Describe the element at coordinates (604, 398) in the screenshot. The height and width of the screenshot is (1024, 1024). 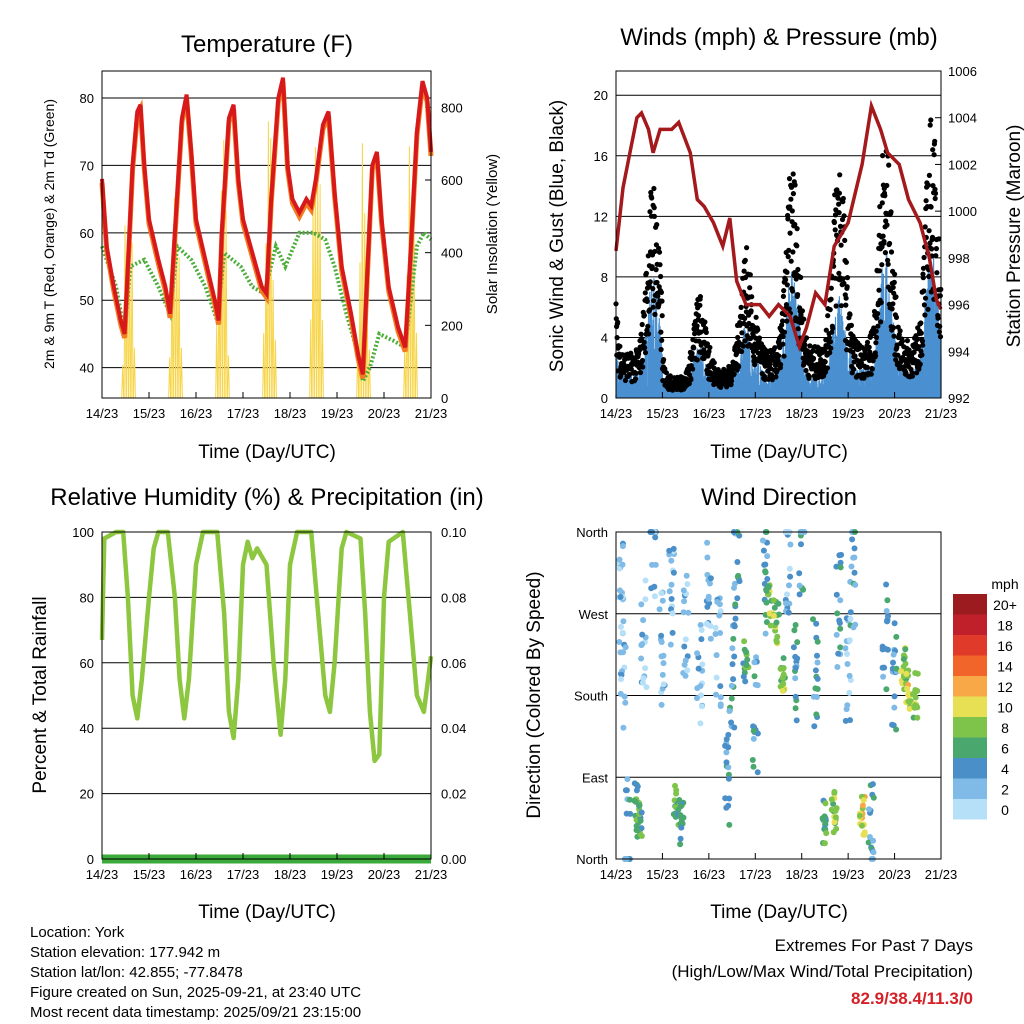
I see `wind-ytick-label: 0` at that location.